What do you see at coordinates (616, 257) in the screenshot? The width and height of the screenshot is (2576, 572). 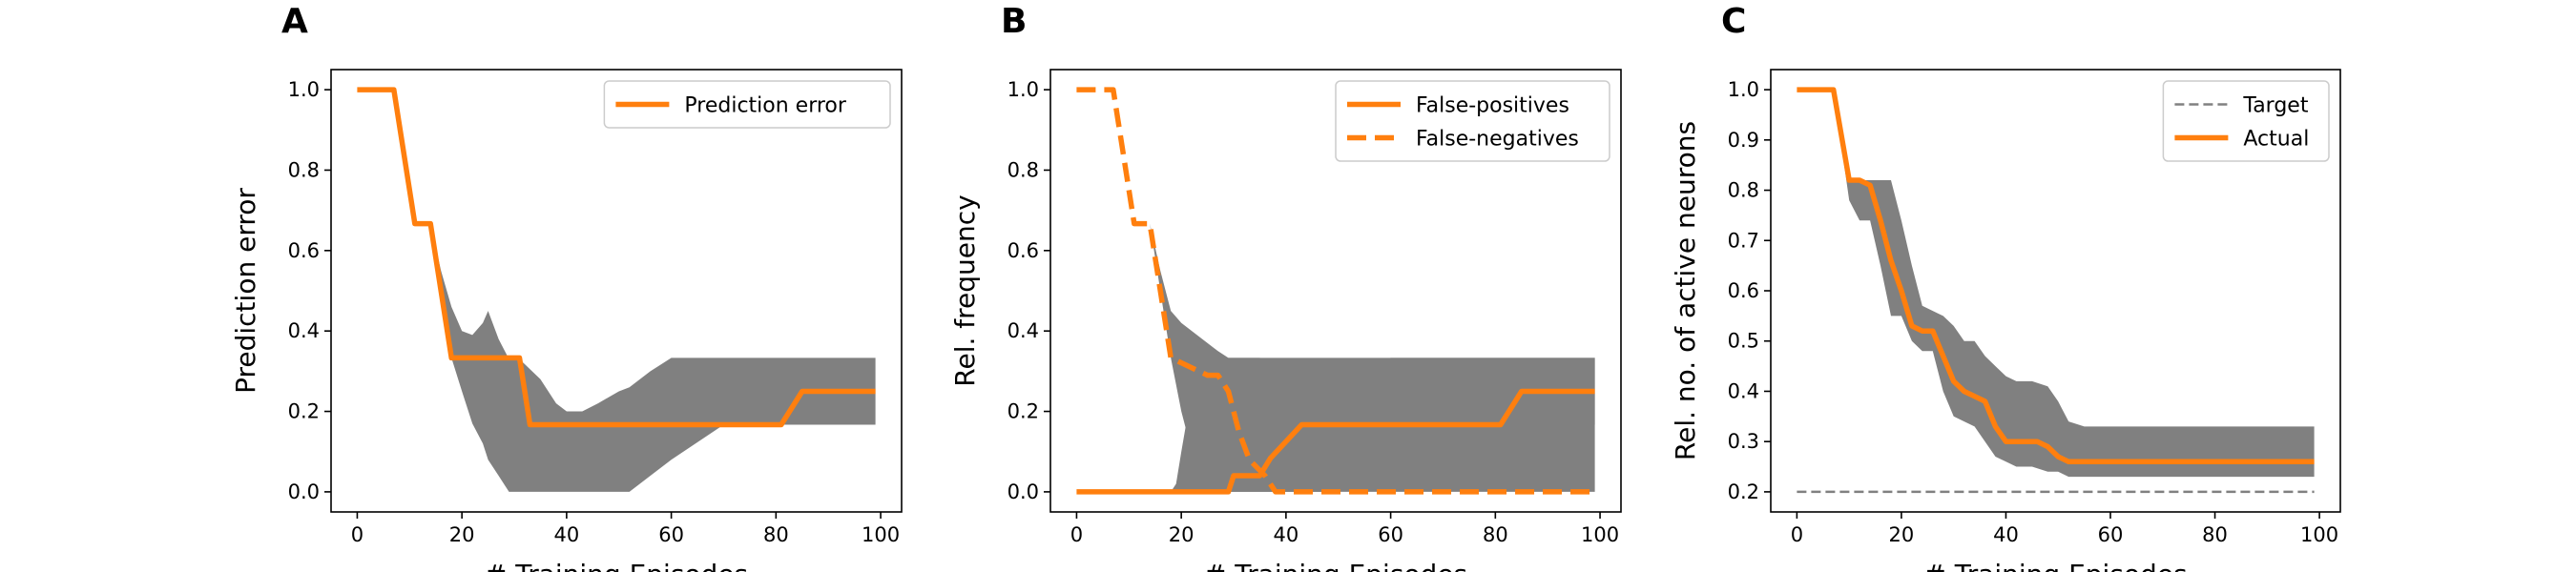 I see `series-line-prediction-error` at bounding box center [616, 257].